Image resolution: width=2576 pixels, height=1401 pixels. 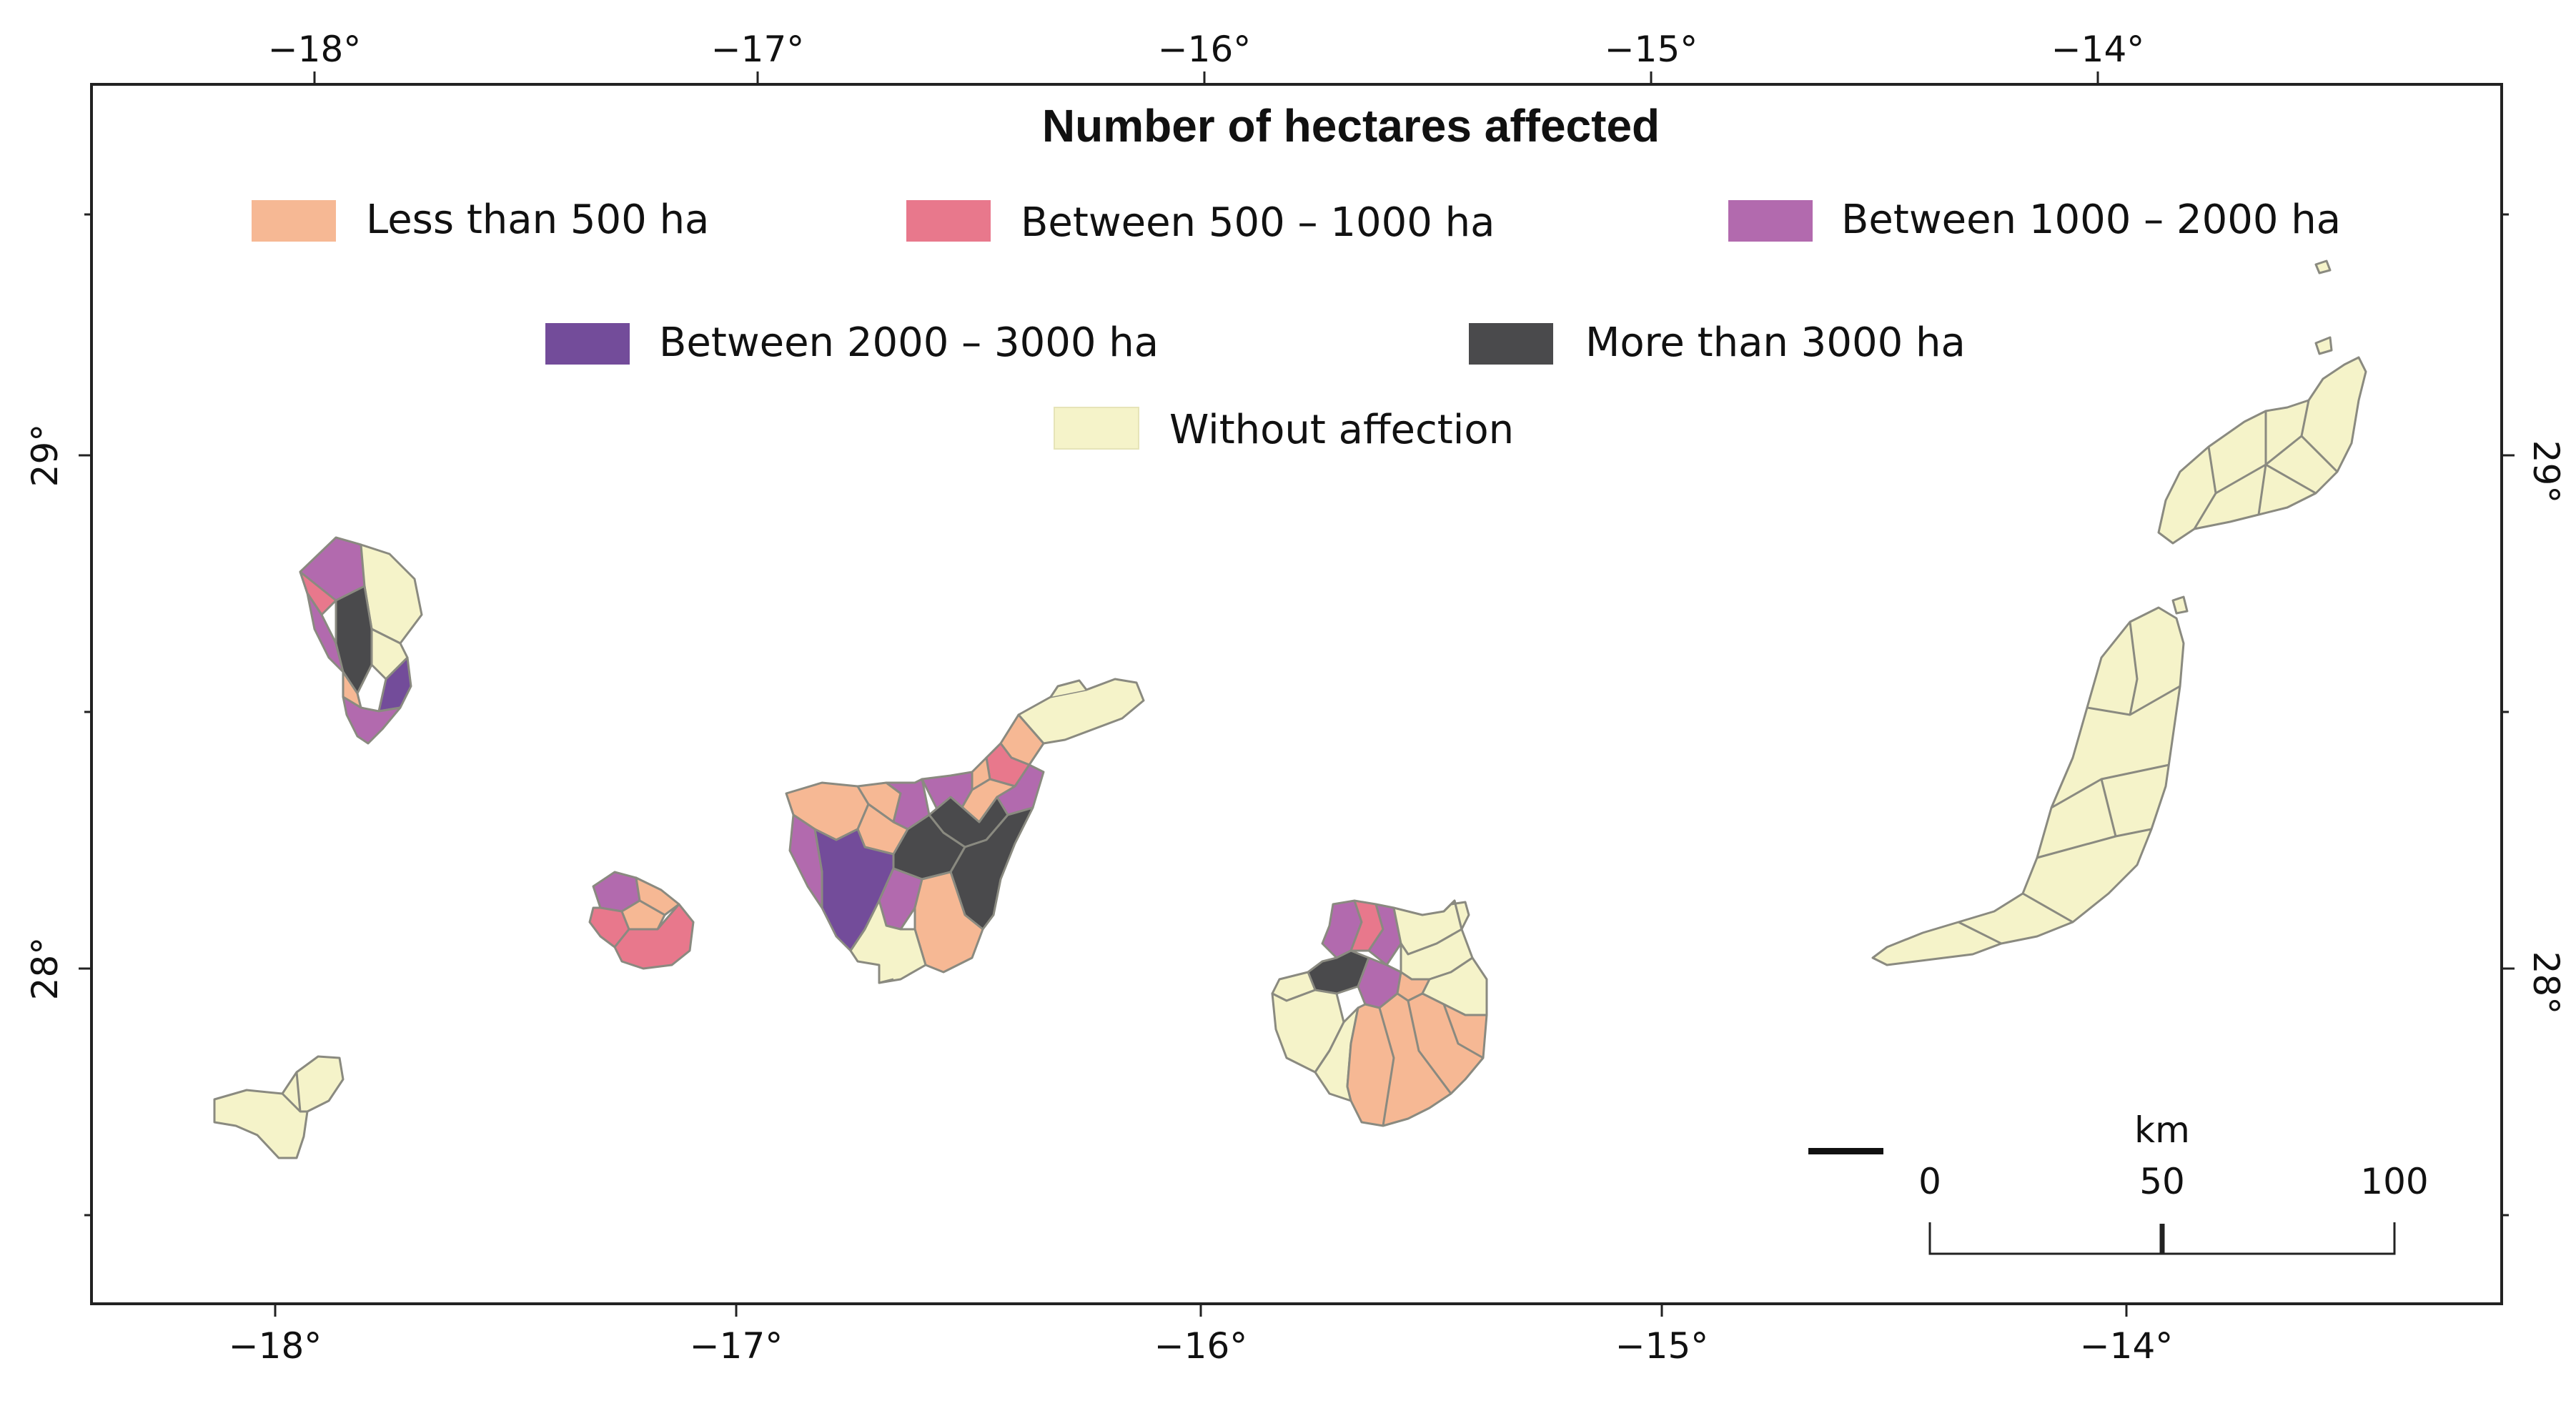 What do you see at coordinates (1652, 49) in the screenshot?
I see `top-tick-label: −15°` at bounding box center [1652, 49].